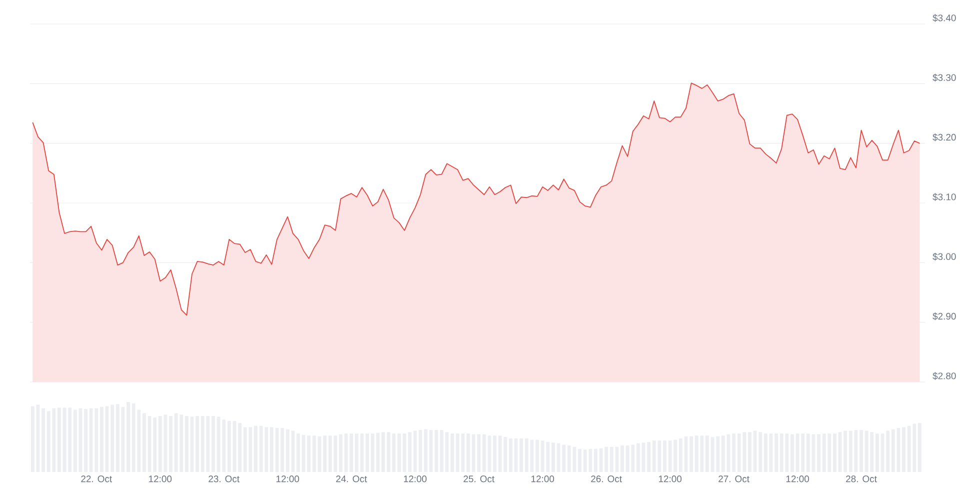  Describe the element at coordinates (479, 479) in the screenshot. I see `x-tick-label: 25. Oct` at that location.